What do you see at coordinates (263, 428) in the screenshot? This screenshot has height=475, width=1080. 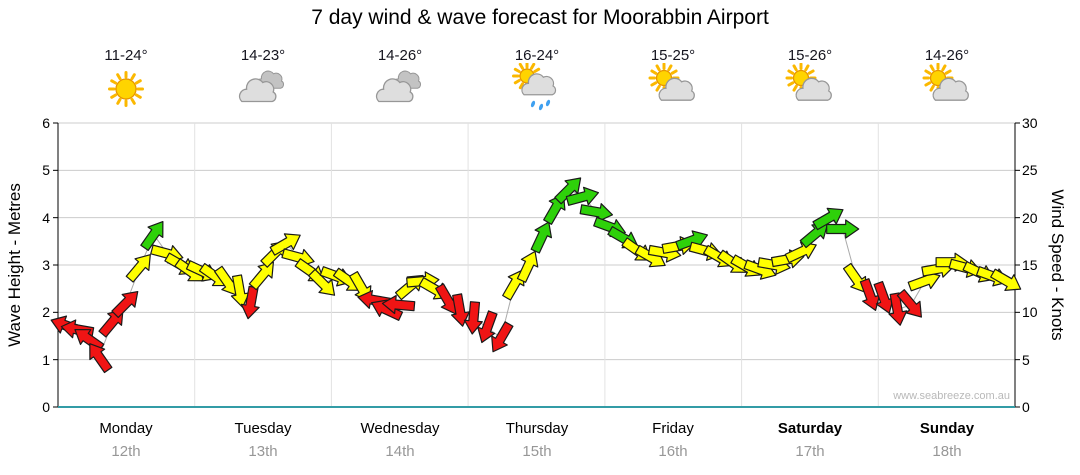 I see `day-name: Tuesday` at bounding box center [263, 428].